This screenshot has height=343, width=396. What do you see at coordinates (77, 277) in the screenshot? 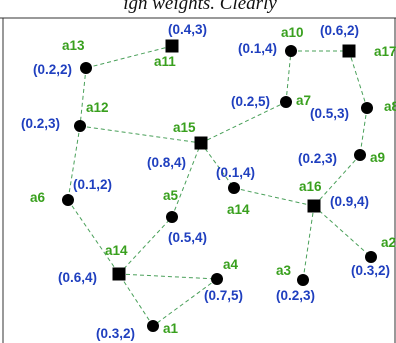
I see `node-a14-coord: (0.6,4)` at bounding box center [77, 277].